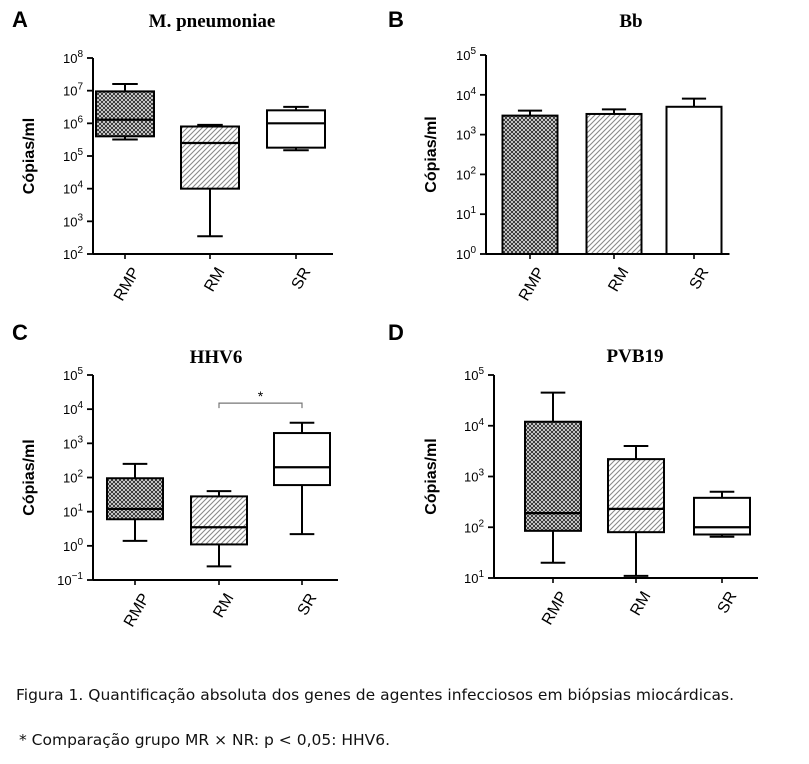 This screenshot has height=764, width=809. What do you see at coordinates (20, 332) in the screenshot?
I see `panel-letter: C` at bounding box center [20, 332].